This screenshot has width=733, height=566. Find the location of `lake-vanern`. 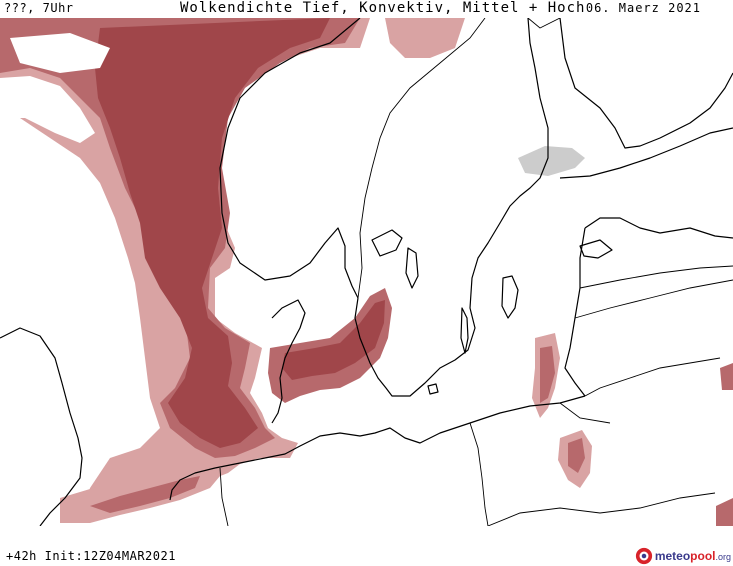

lake-vanern is located at coordinates (387, 243).